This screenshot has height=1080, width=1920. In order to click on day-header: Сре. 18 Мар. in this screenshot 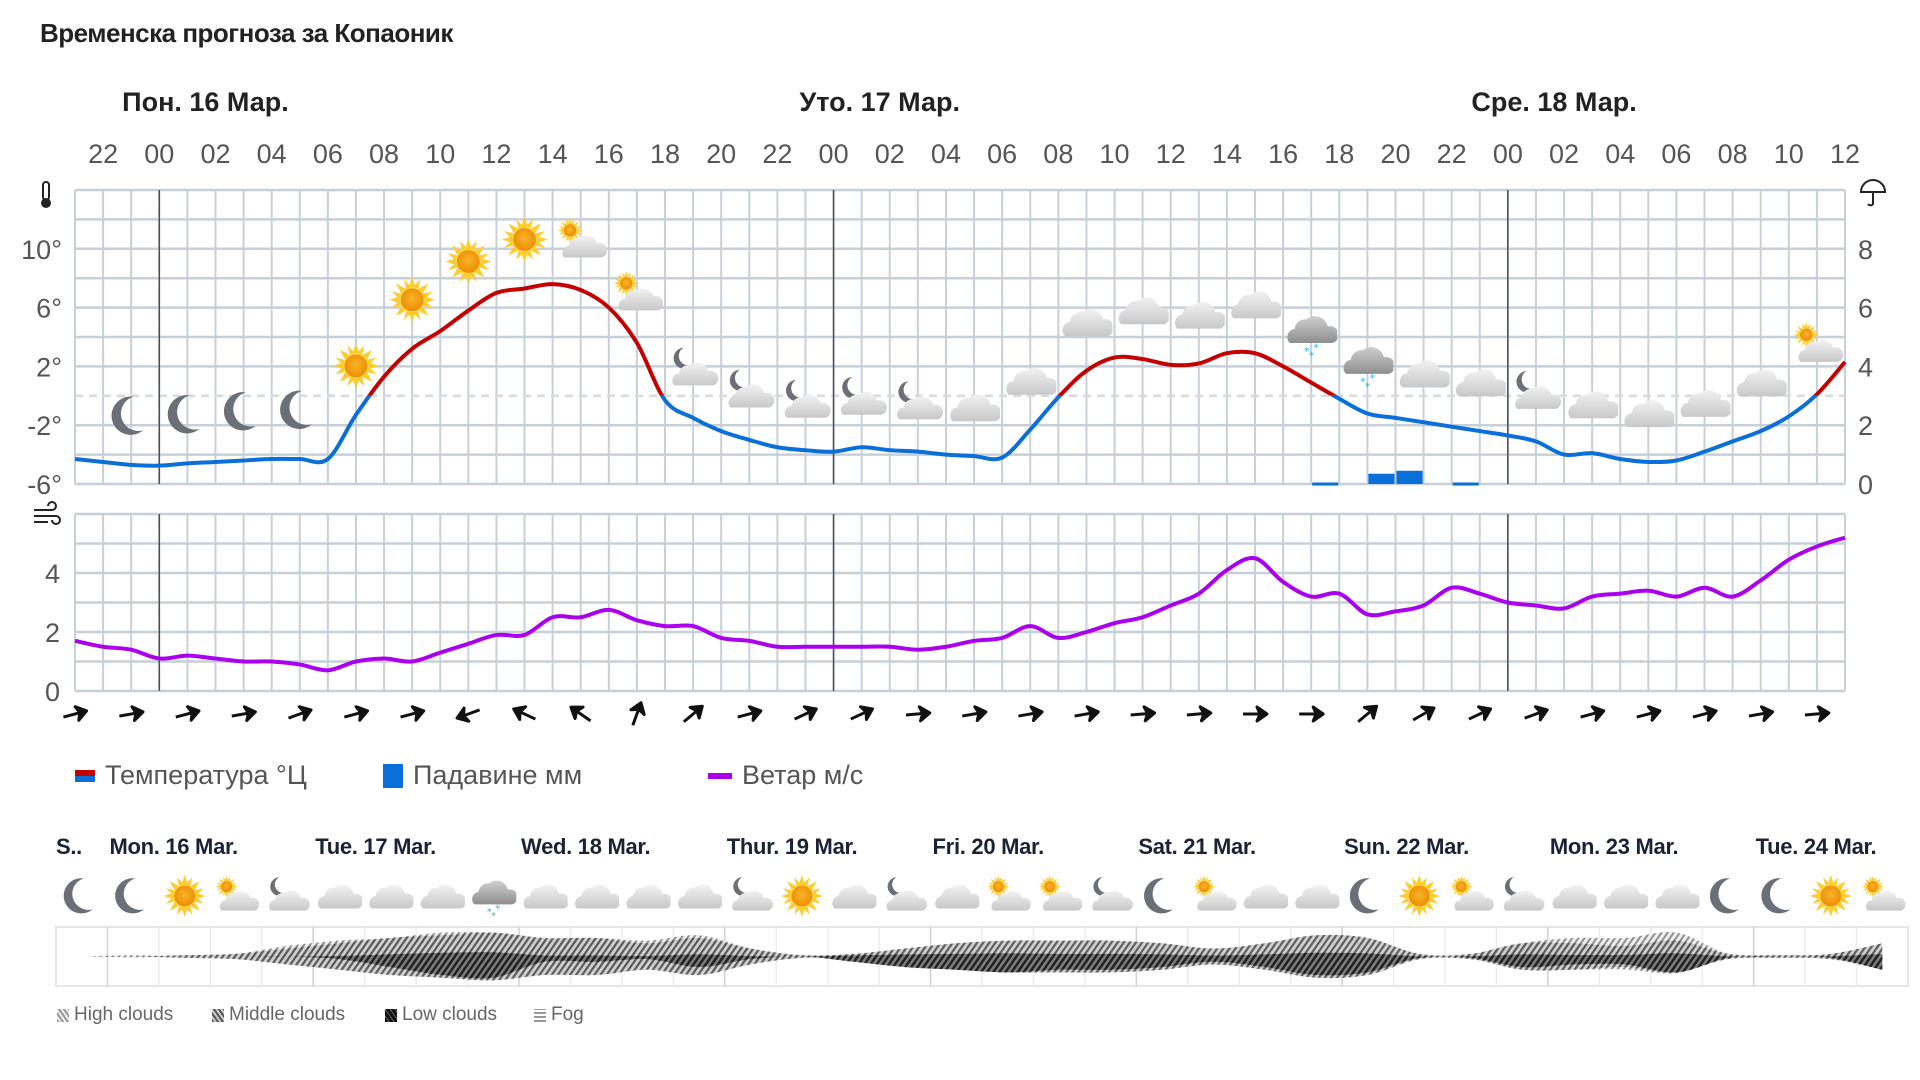, I will do `click(1553, 102)`.